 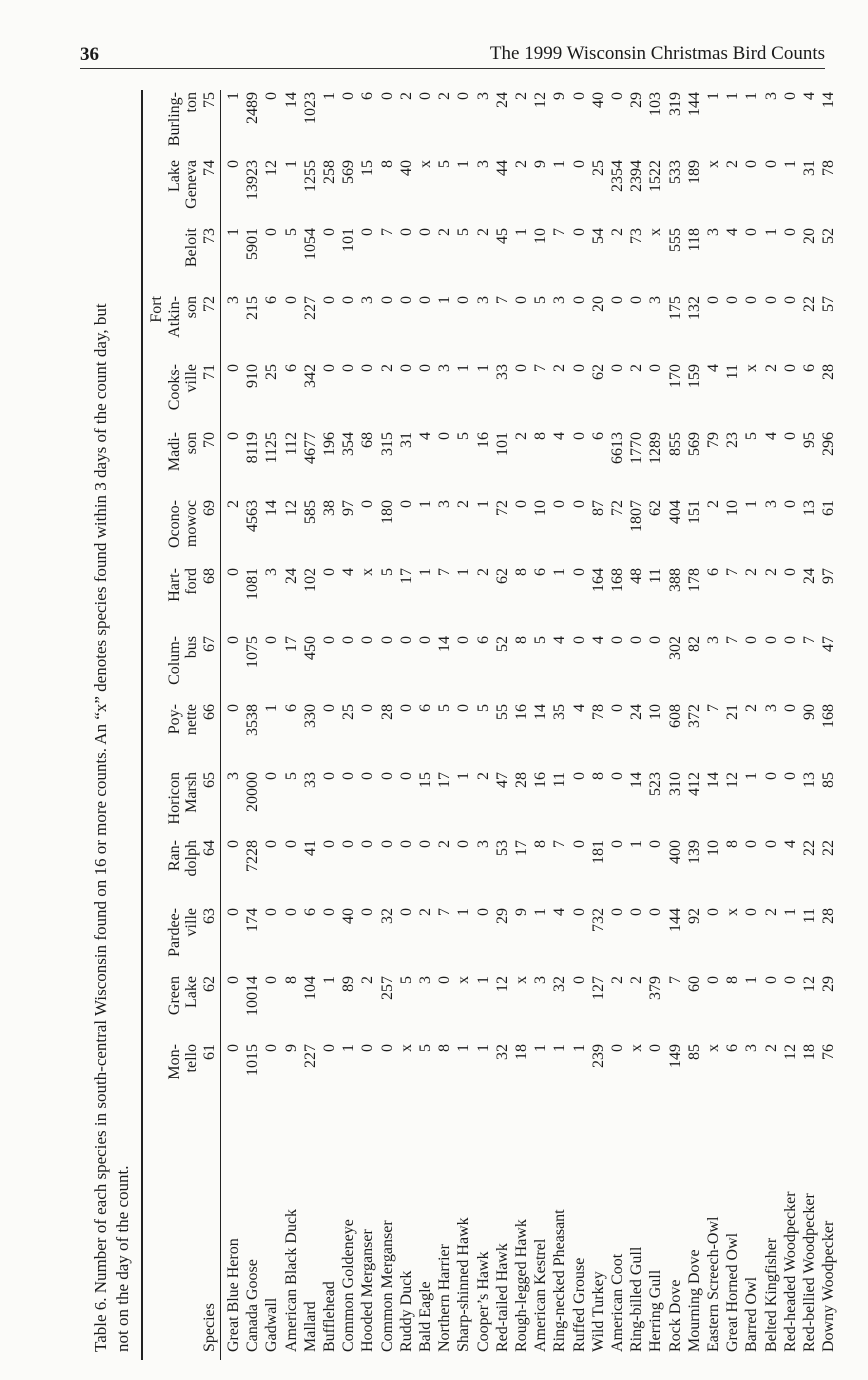 I want to click on table-row: Ruffed Grouse 1 0 0 0 0 4 0 0 0 0 0 0 0 0 0, so click(x=579, y=725).